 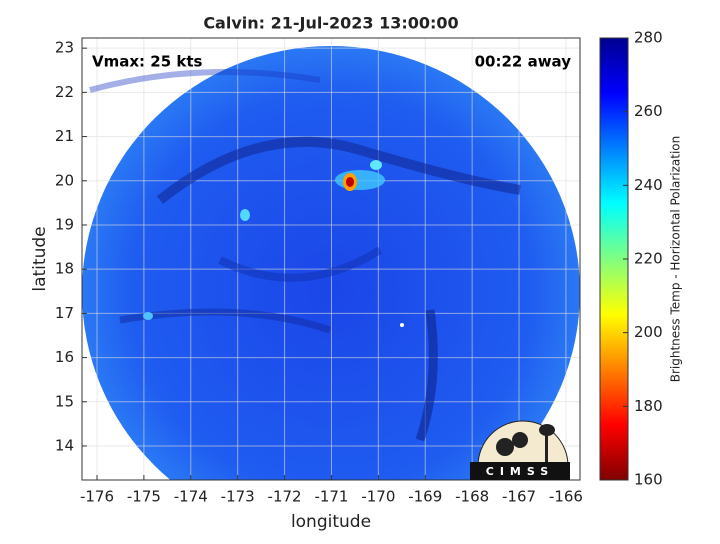 What do you see at coordinates (64, 136) in the screenshot?
I see `y-tick-label: 21` at bounding box center [64, 136].